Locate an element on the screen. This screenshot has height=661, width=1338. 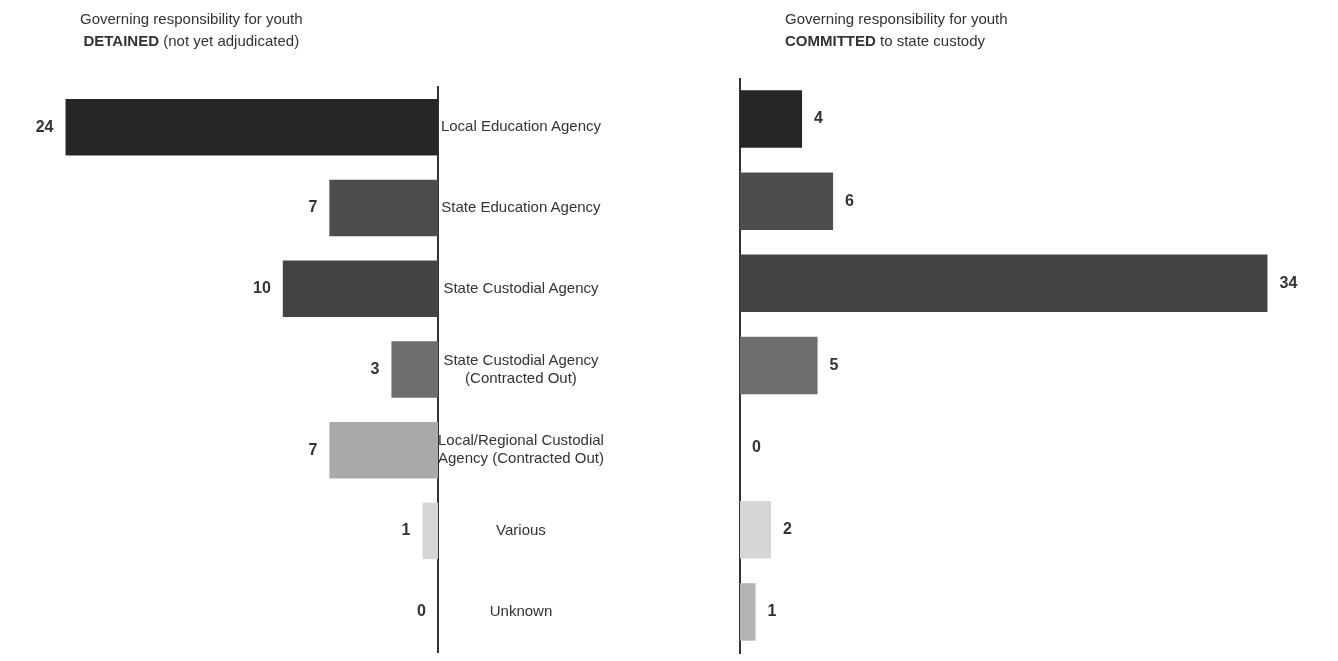
data-label: 6 is located at coordinates (850, 200).